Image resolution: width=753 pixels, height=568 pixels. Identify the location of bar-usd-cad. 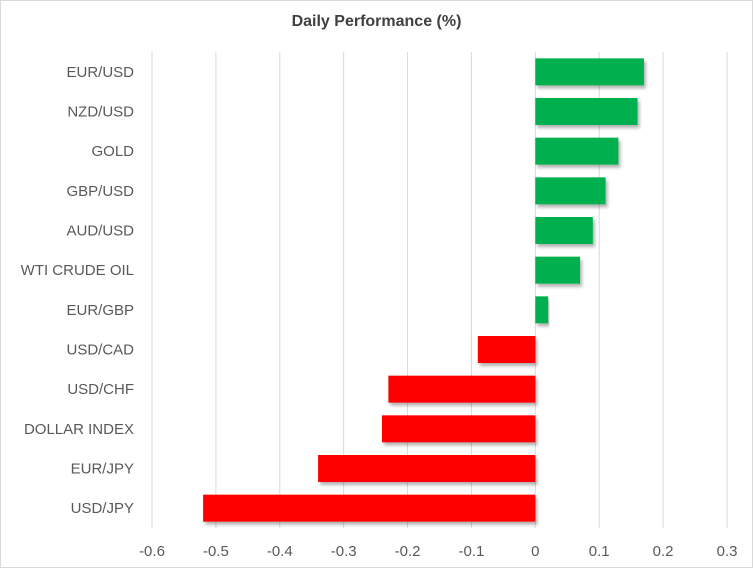
(506, 349).